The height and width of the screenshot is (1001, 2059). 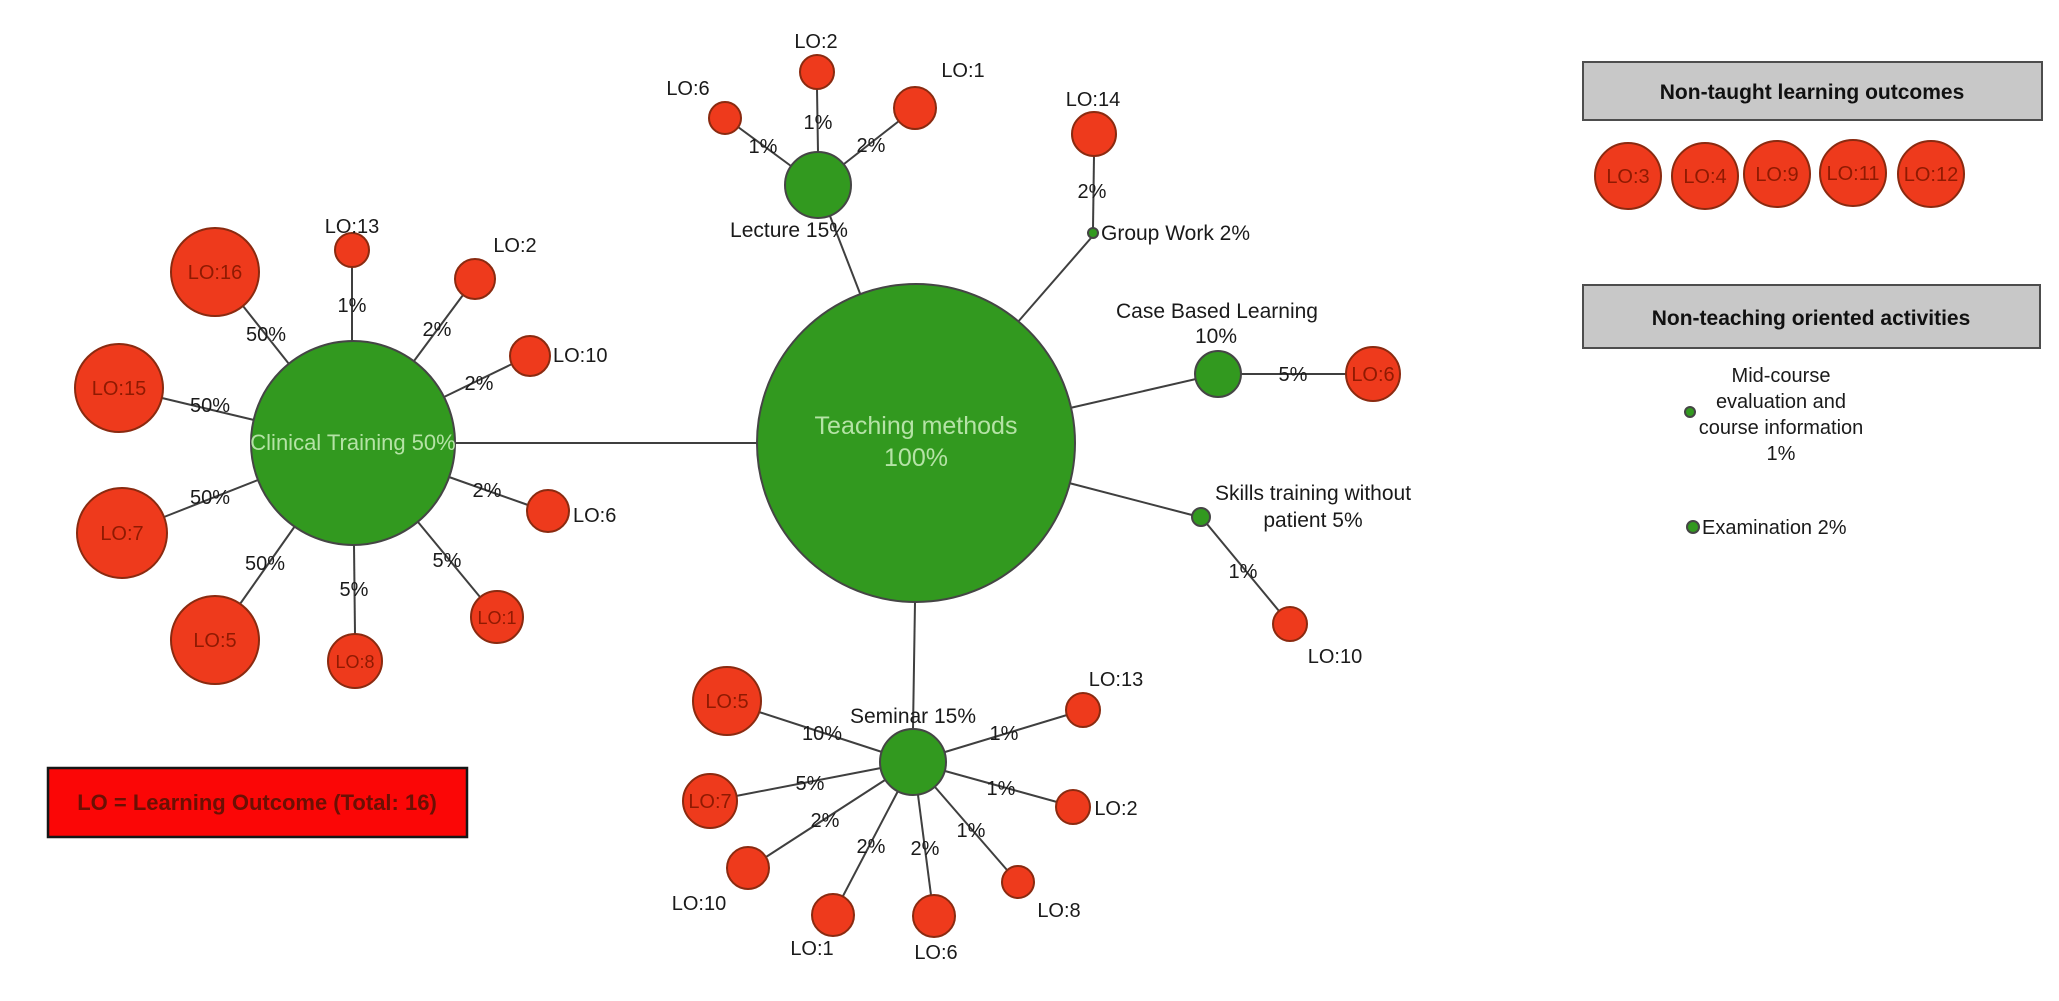 I want to click on edge-clinical-lo16, so click(x=266, y=335).